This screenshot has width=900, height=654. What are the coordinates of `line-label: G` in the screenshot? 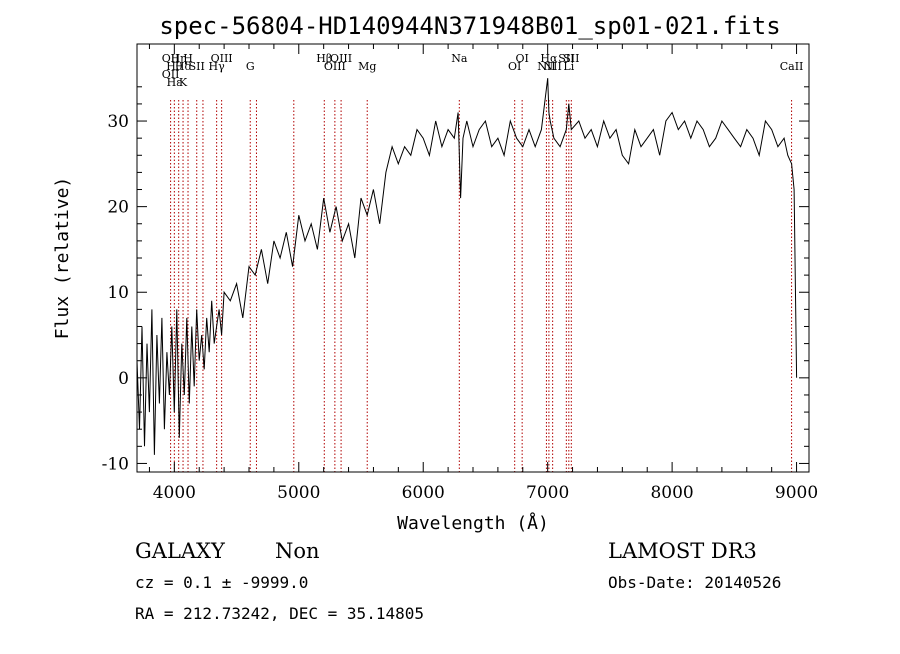 It's located at (250, 66).